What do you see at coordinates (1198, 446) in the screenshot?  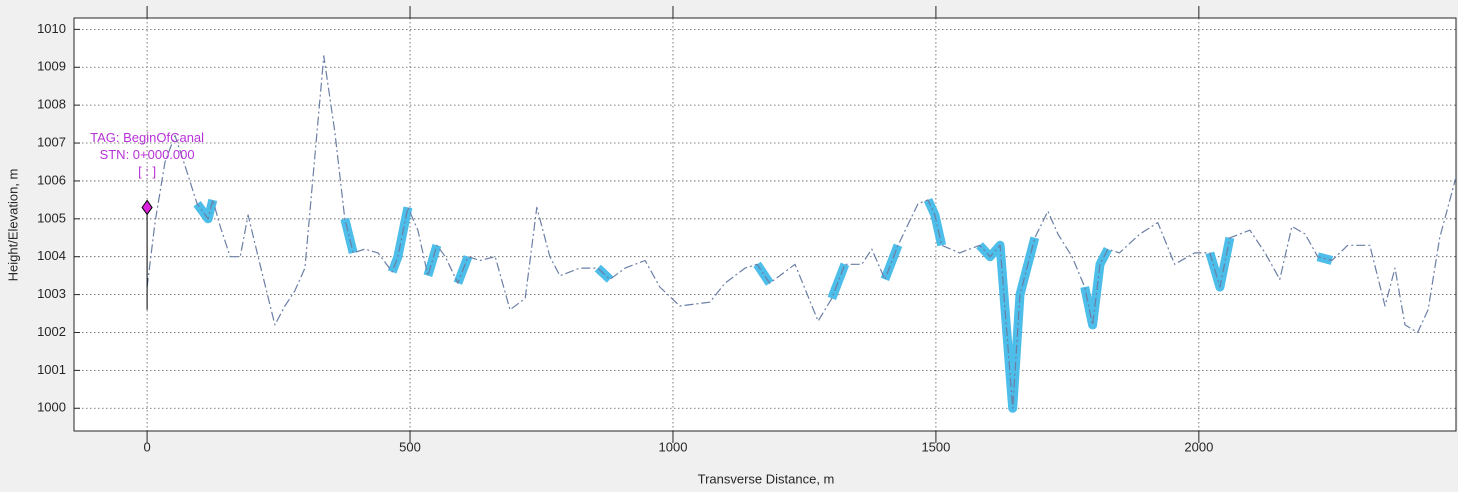 I see `x-tick-label: 2000` at bounding box center [1198, 446].